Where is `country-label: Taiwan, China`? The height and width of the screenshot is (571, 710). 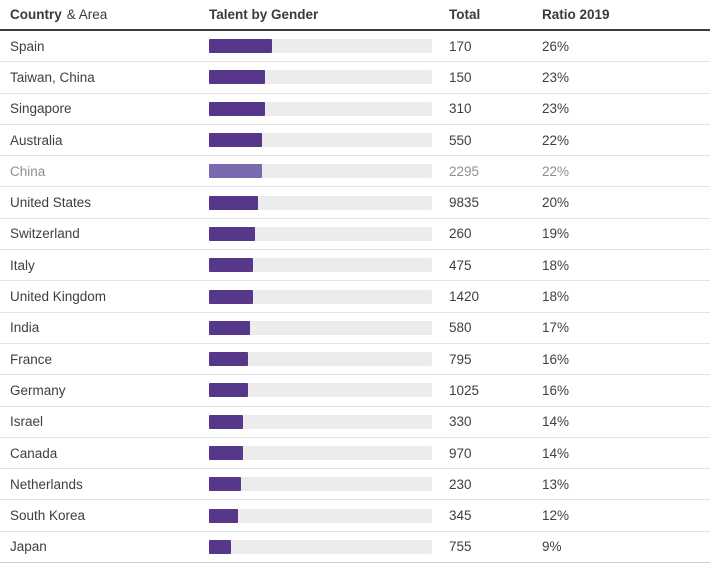
country-label: Taiwan, China is located at coordinates (52, 77).